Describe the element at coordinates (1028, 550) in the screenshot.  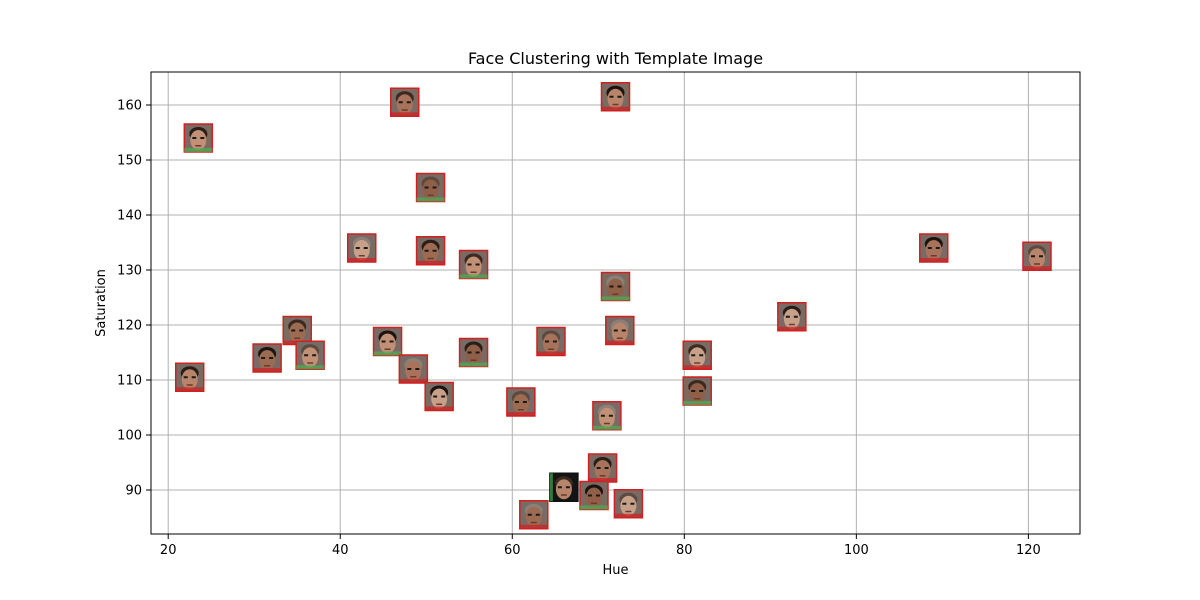
I see `x-tick-label: 120` at that location.